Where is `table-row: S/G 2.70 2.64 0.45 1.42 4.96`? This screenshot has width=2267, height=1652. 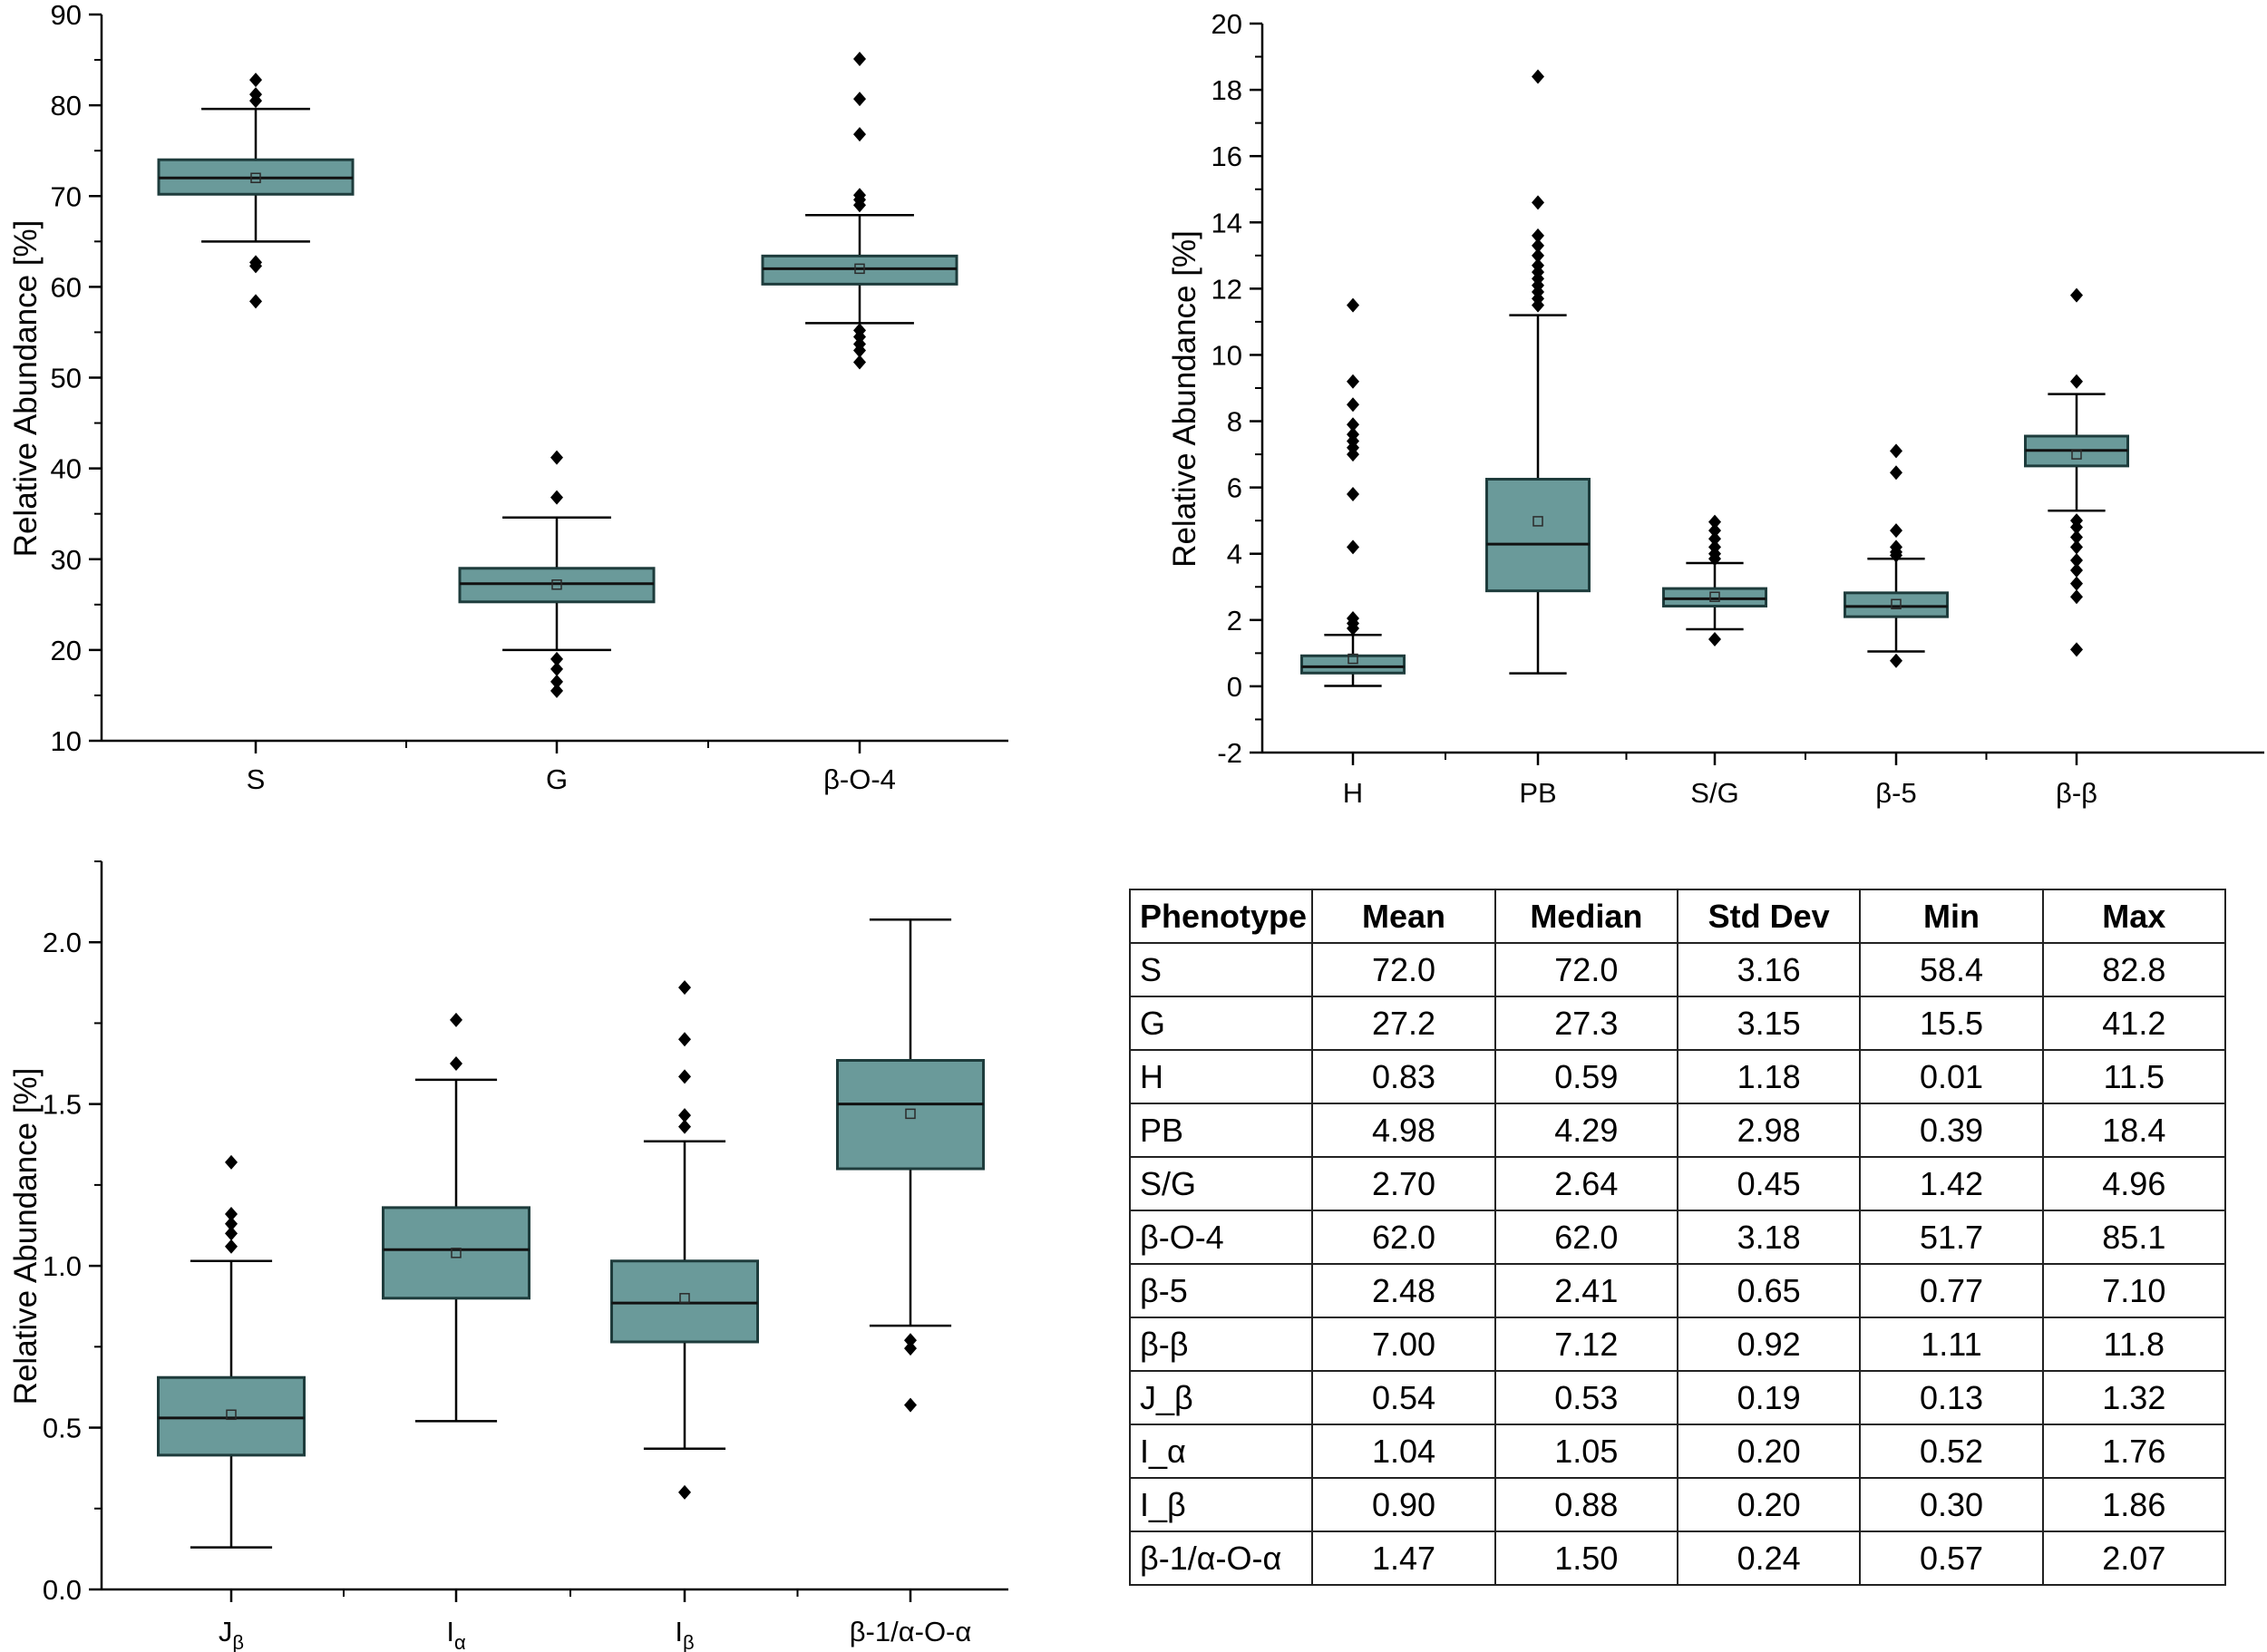
table-row: S/G 2.70 2.64 0.45 1.42 4.96 is located at coordinates (1678, 1183).